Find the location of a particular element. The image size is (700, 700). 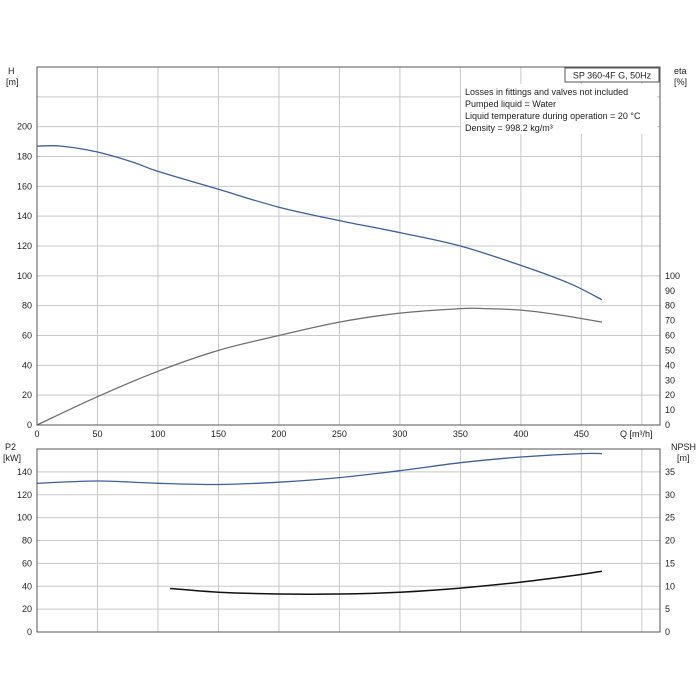

x-tick-label: 150 is located at coordinates (218, 434).